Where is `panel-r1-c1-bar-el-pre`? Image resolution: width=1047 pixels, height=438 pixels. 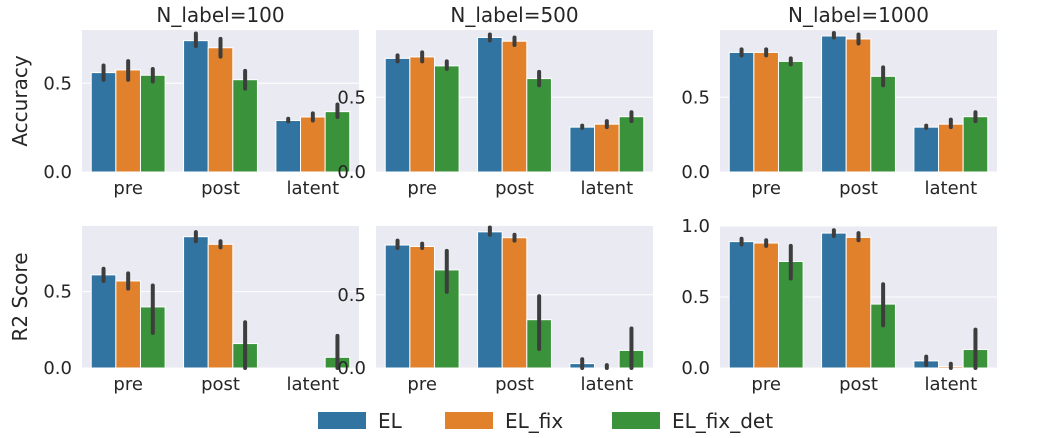 panel-r1-c1-bar-el-pre is located at coordinates (397, 306).